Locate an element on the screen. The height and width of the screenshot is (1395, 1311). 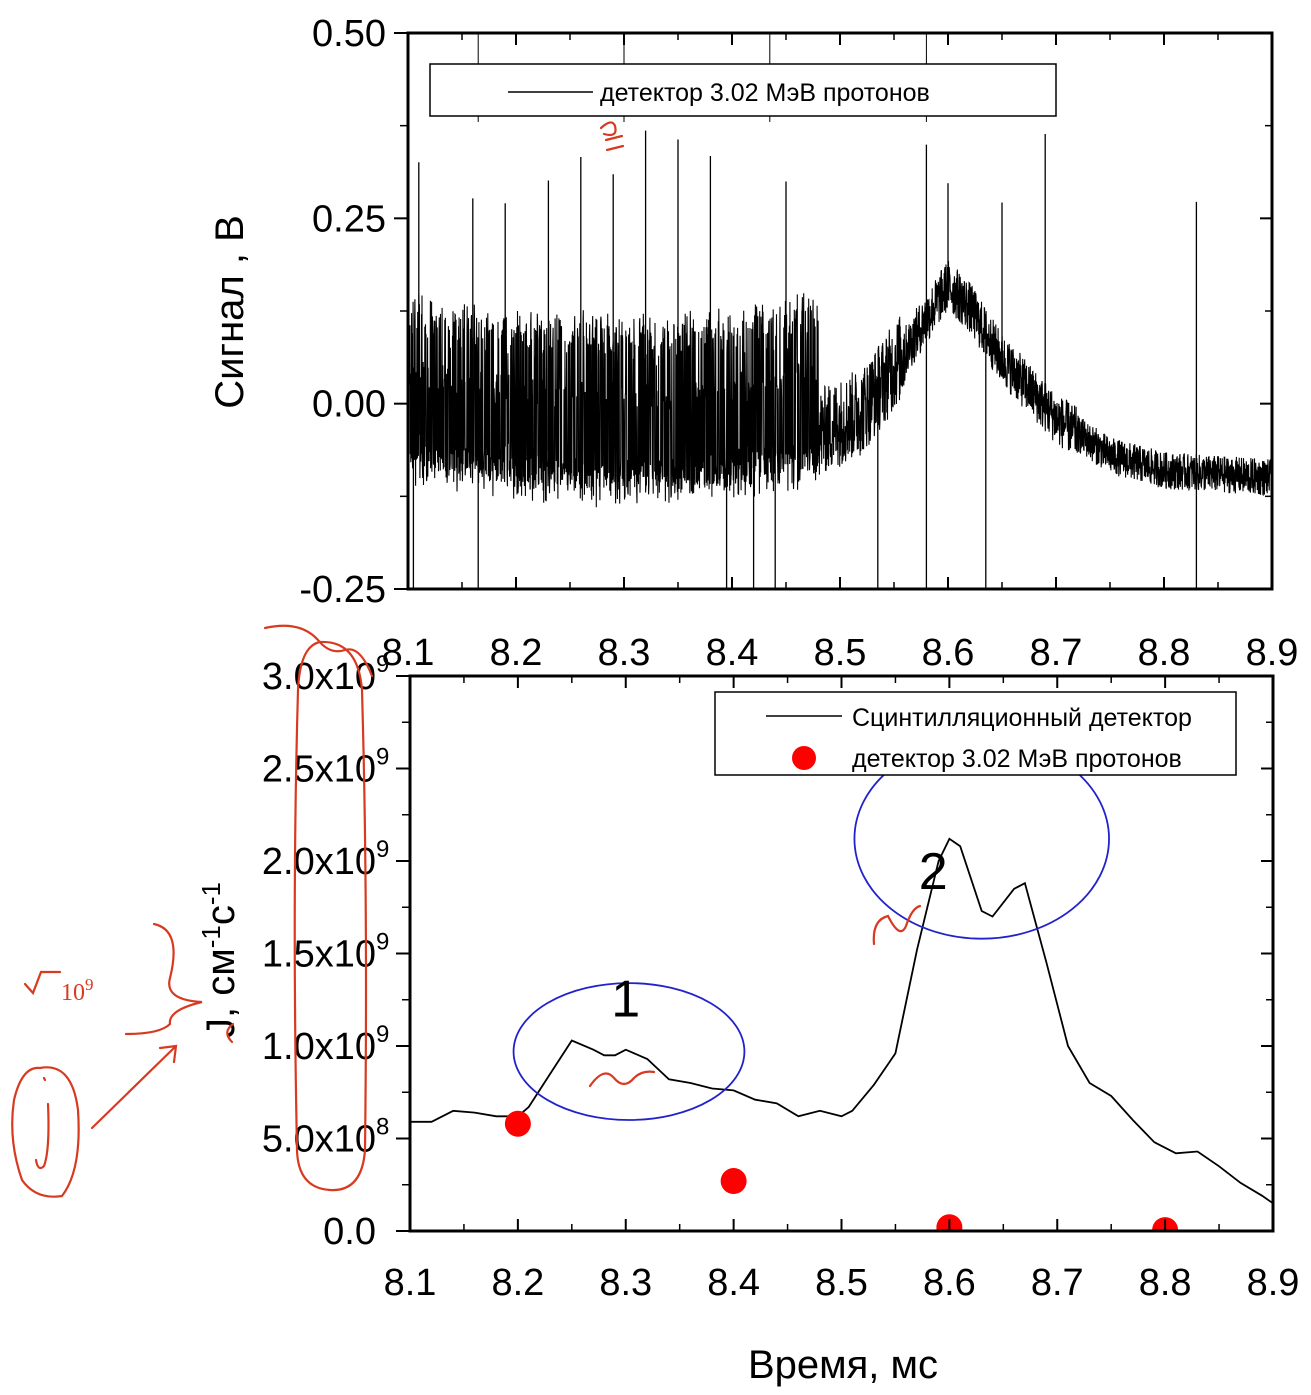
peak-annotations: 12 is located at coordinates (779, 936).